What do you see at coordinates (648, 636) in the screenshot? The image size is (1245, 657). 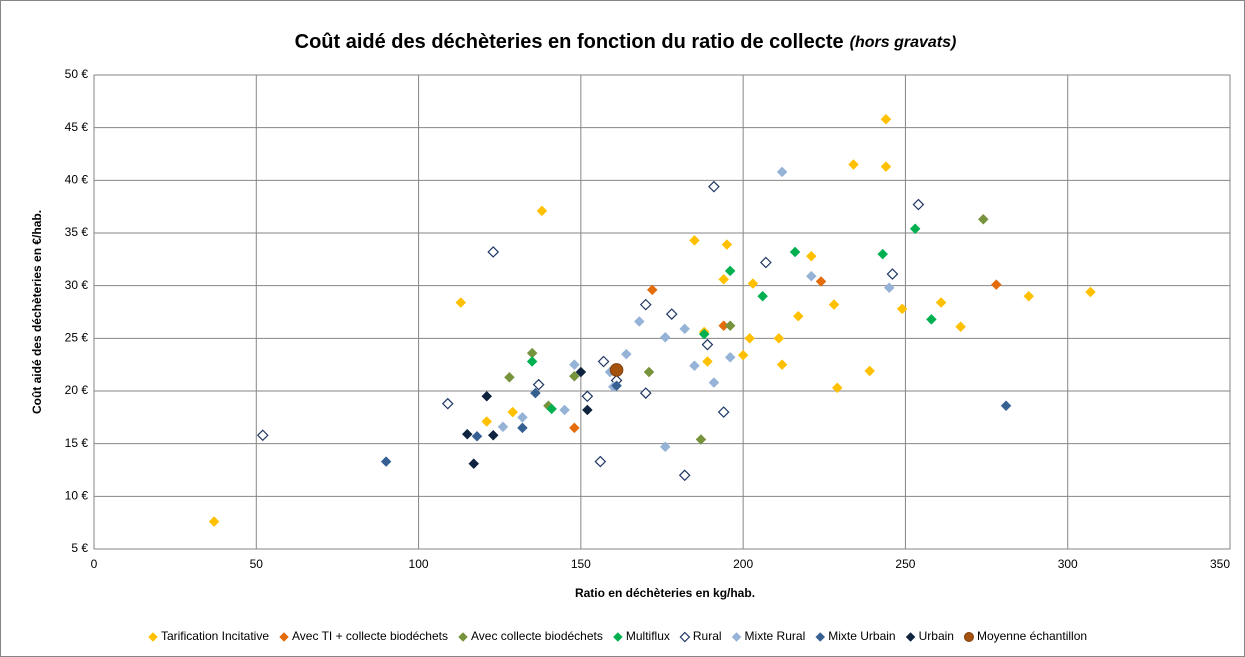 I see `legend-label: Multiflux` at bounding box center [648, 636].